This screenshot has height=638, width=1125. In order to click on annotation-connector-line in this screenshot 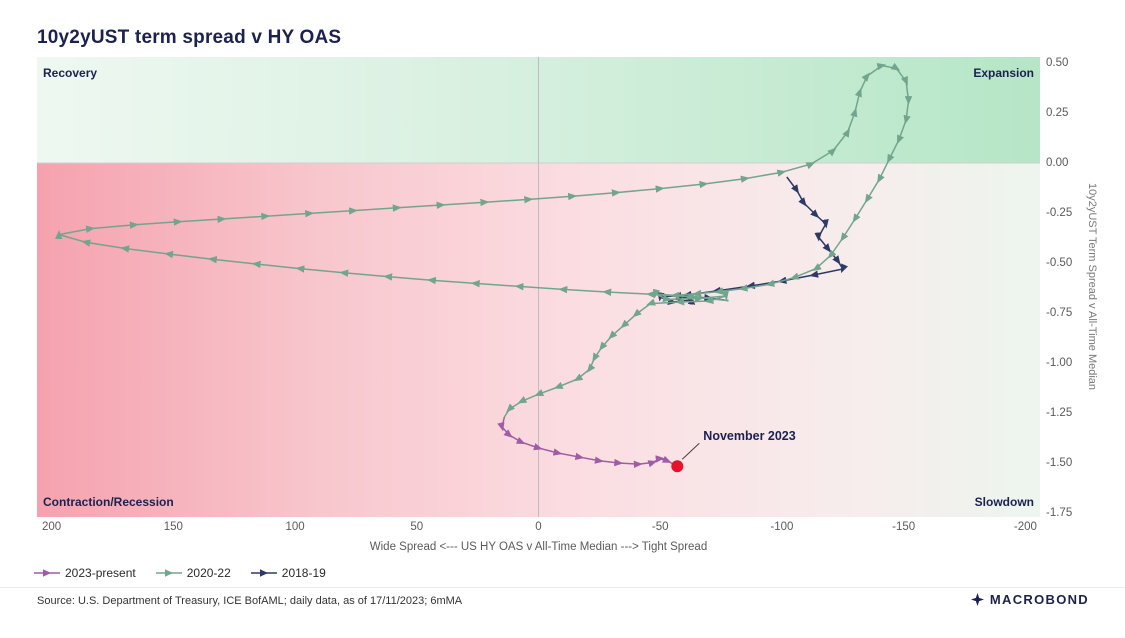, I will do `click(690, 451)`.